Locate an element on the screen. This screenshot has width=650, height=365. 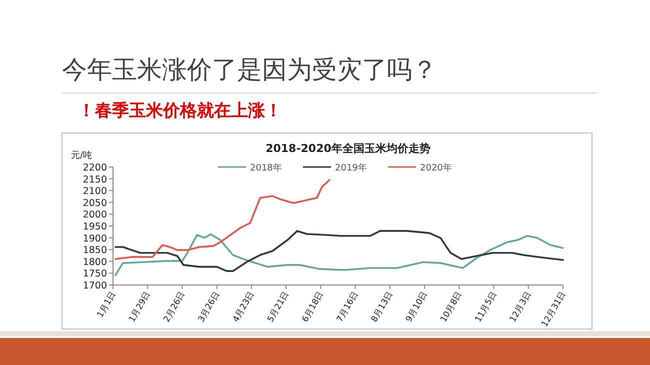
x-tick-label: 8月13日 is located at coordinates (383, 307).